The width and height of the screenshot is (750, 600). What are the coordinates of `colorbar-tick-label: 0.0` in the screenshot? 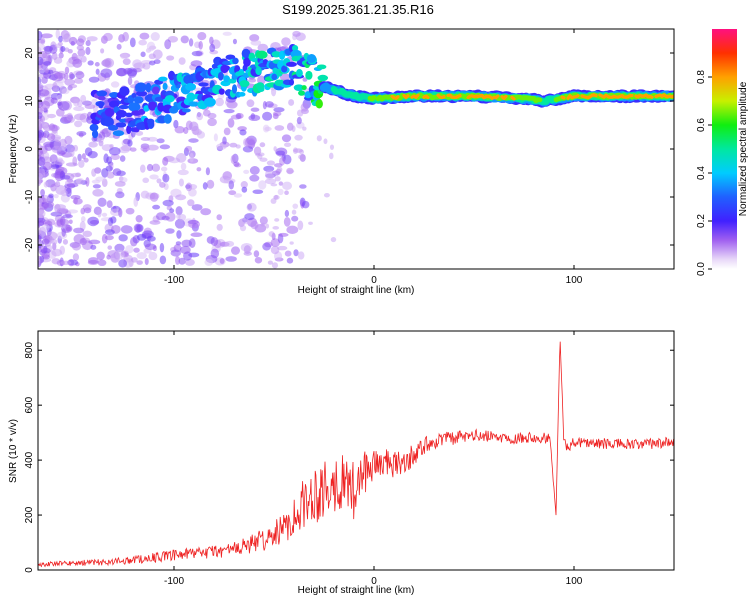 It's located at (701, 269).